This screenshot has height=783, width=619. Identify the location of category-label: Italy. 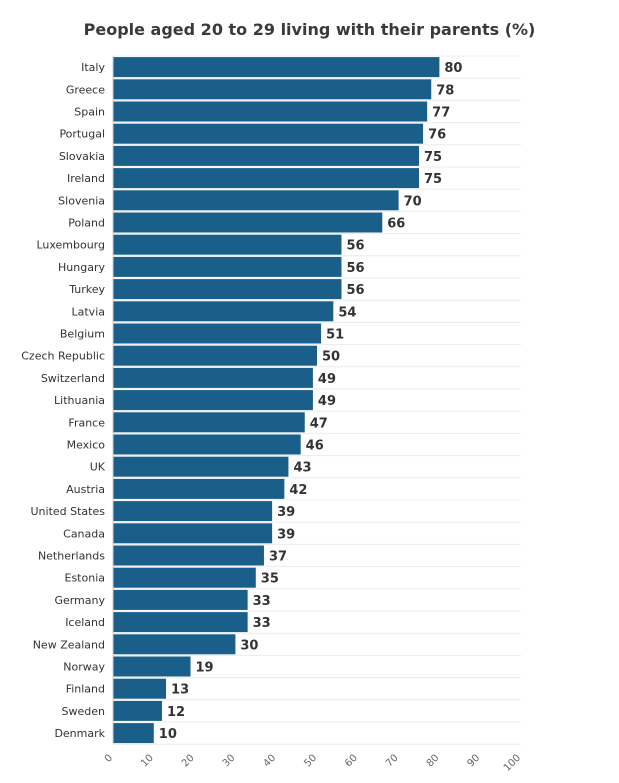
(93, 67).